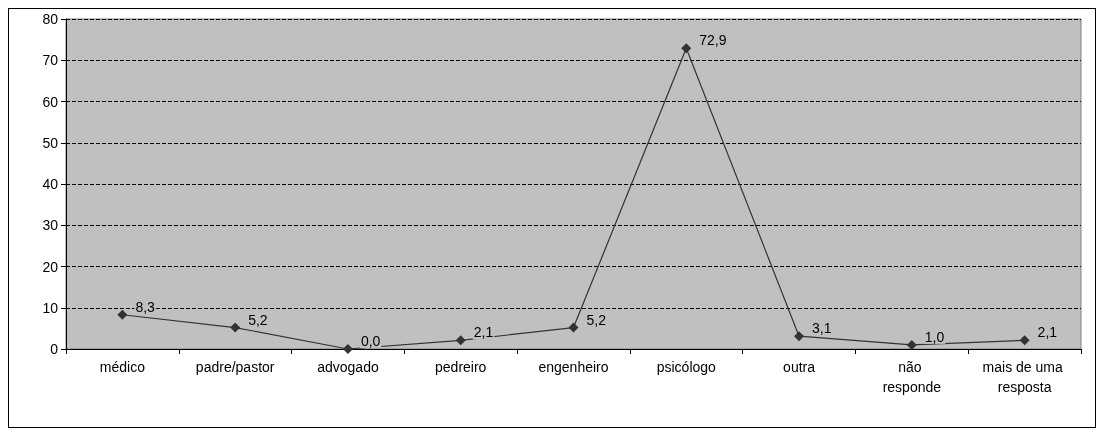 The image size is (1106, 440). Describe the element at coordinates (461, 367) in the screenshot. I see `x-tick-label: pedreiro` at that location.